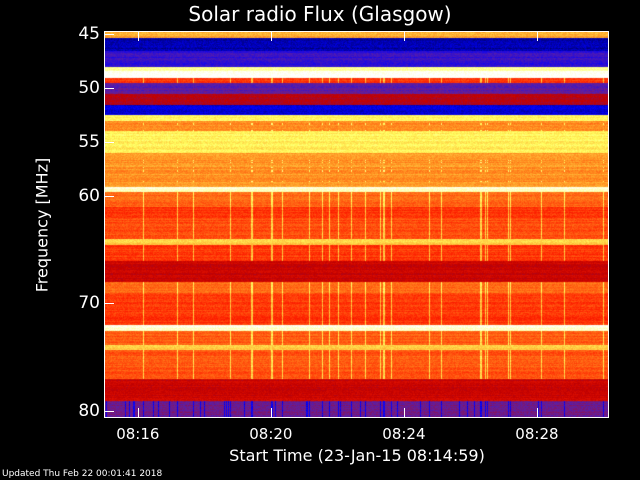 The width and height of the screenshot is (640, 480). I want to click on updated-timestamp: Updated Thu Feb 22 00:01:41 2018, so click(82, 474).